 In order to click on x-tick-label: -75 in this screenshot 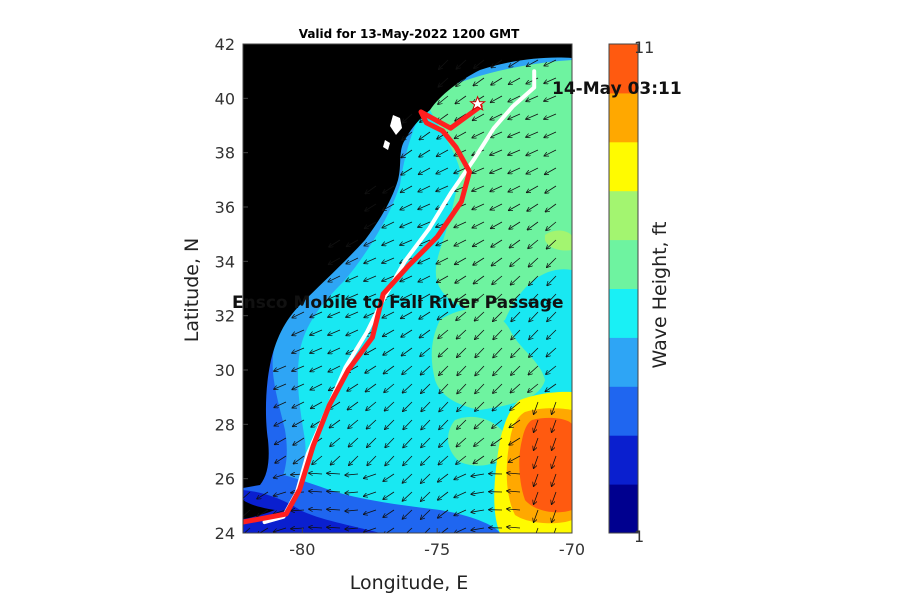, I will do `click(437, 549)`.